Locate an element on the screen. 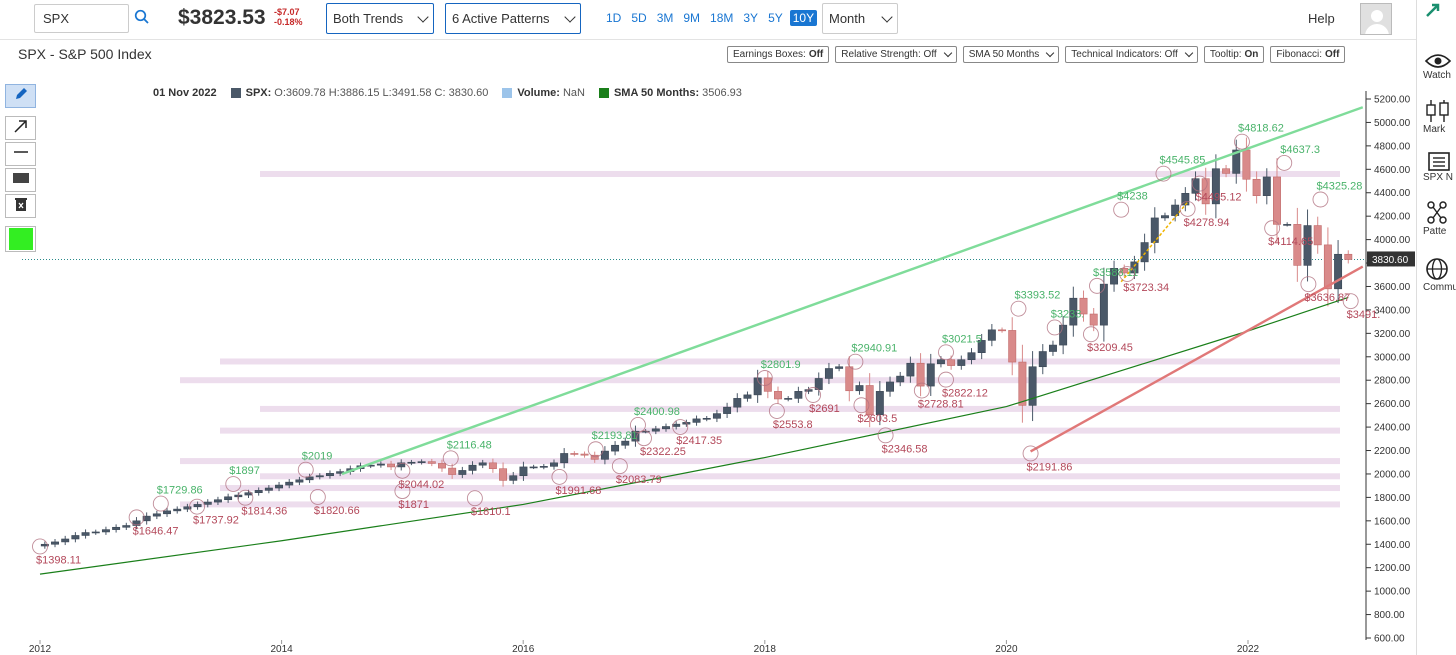 This screenshot has width=1456, height=655. y-tick-label: 1400.00 is located at coordinates (1392, 545).